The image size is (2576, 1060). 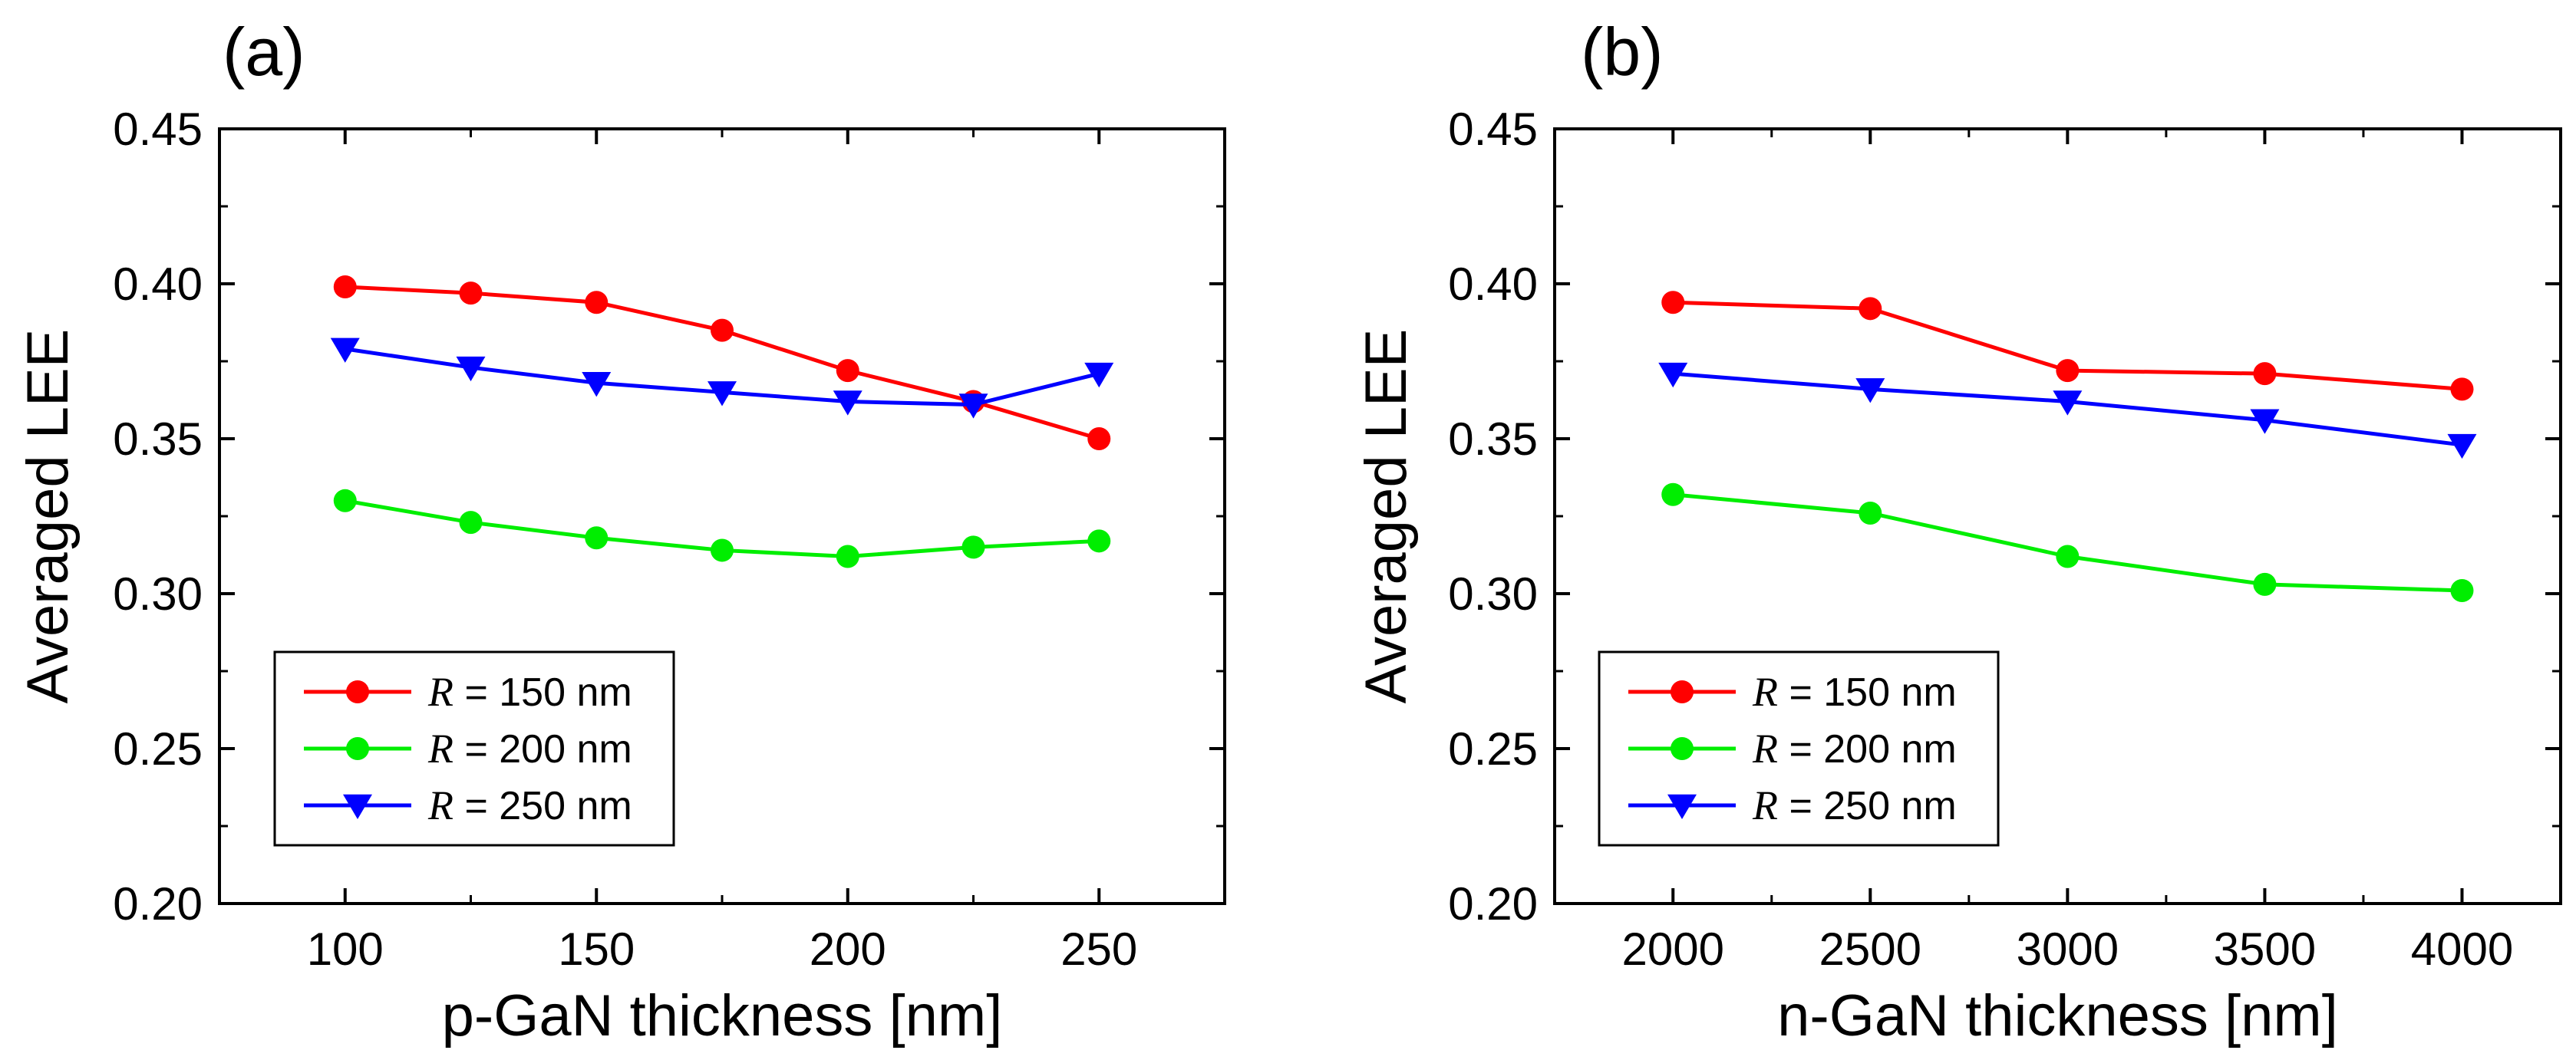 What do you see at coordinates (596, 949) in the screenshot?
I see `x-tick-label: 150` at bounding box center [596, 949].